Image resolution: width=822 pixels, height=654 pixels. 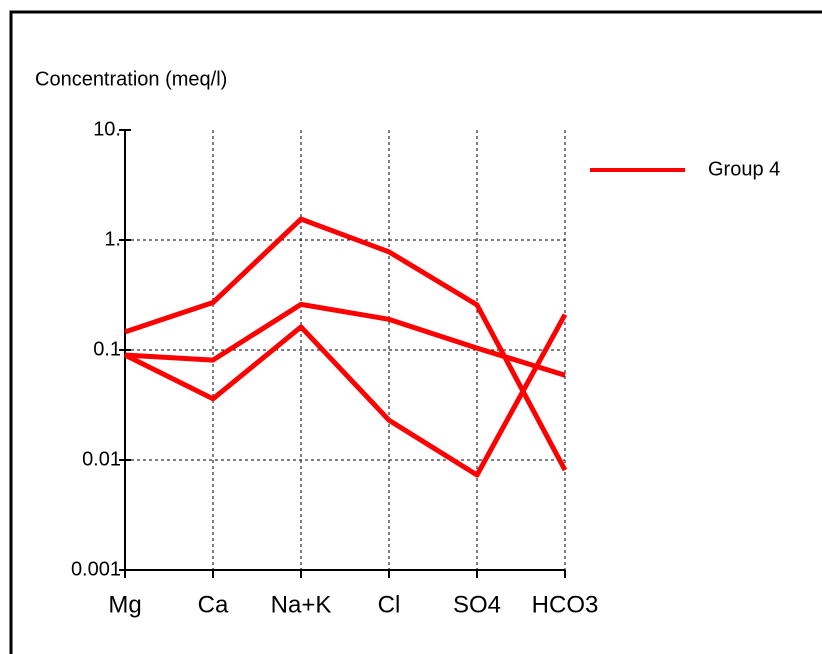 I want to click on y-tick-label: 10., so click(x=107, y=129).